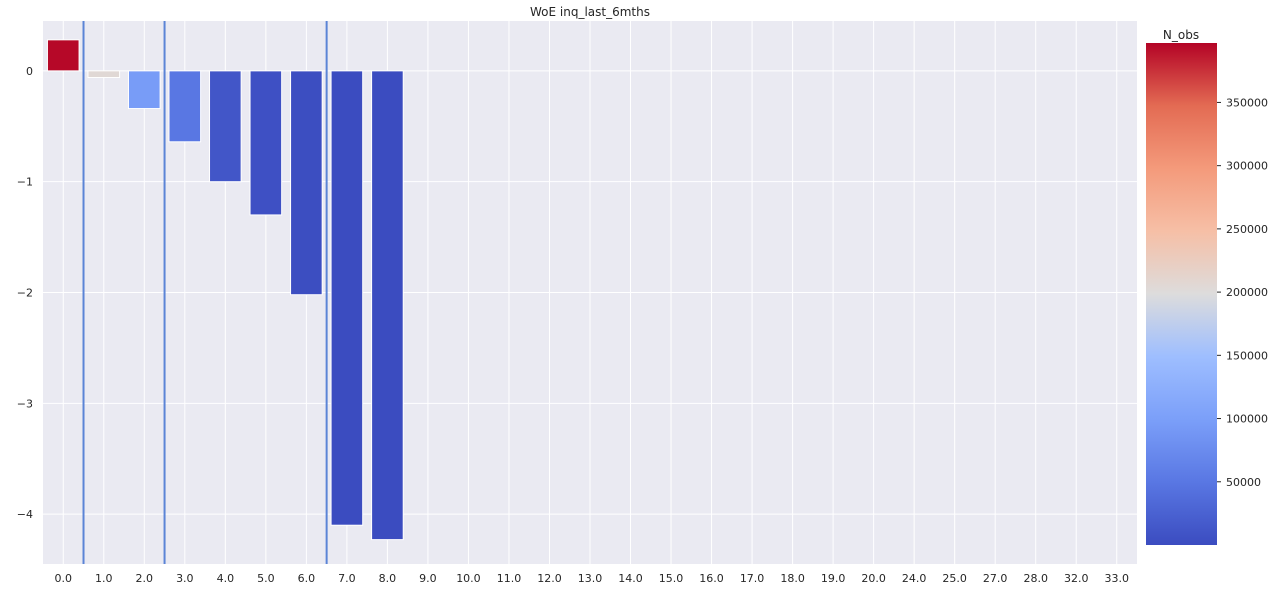 Image resolution: width=1270 pixels, height=591 pixels. I want to click on x-tick-label: 15.0, so click(671, 578).